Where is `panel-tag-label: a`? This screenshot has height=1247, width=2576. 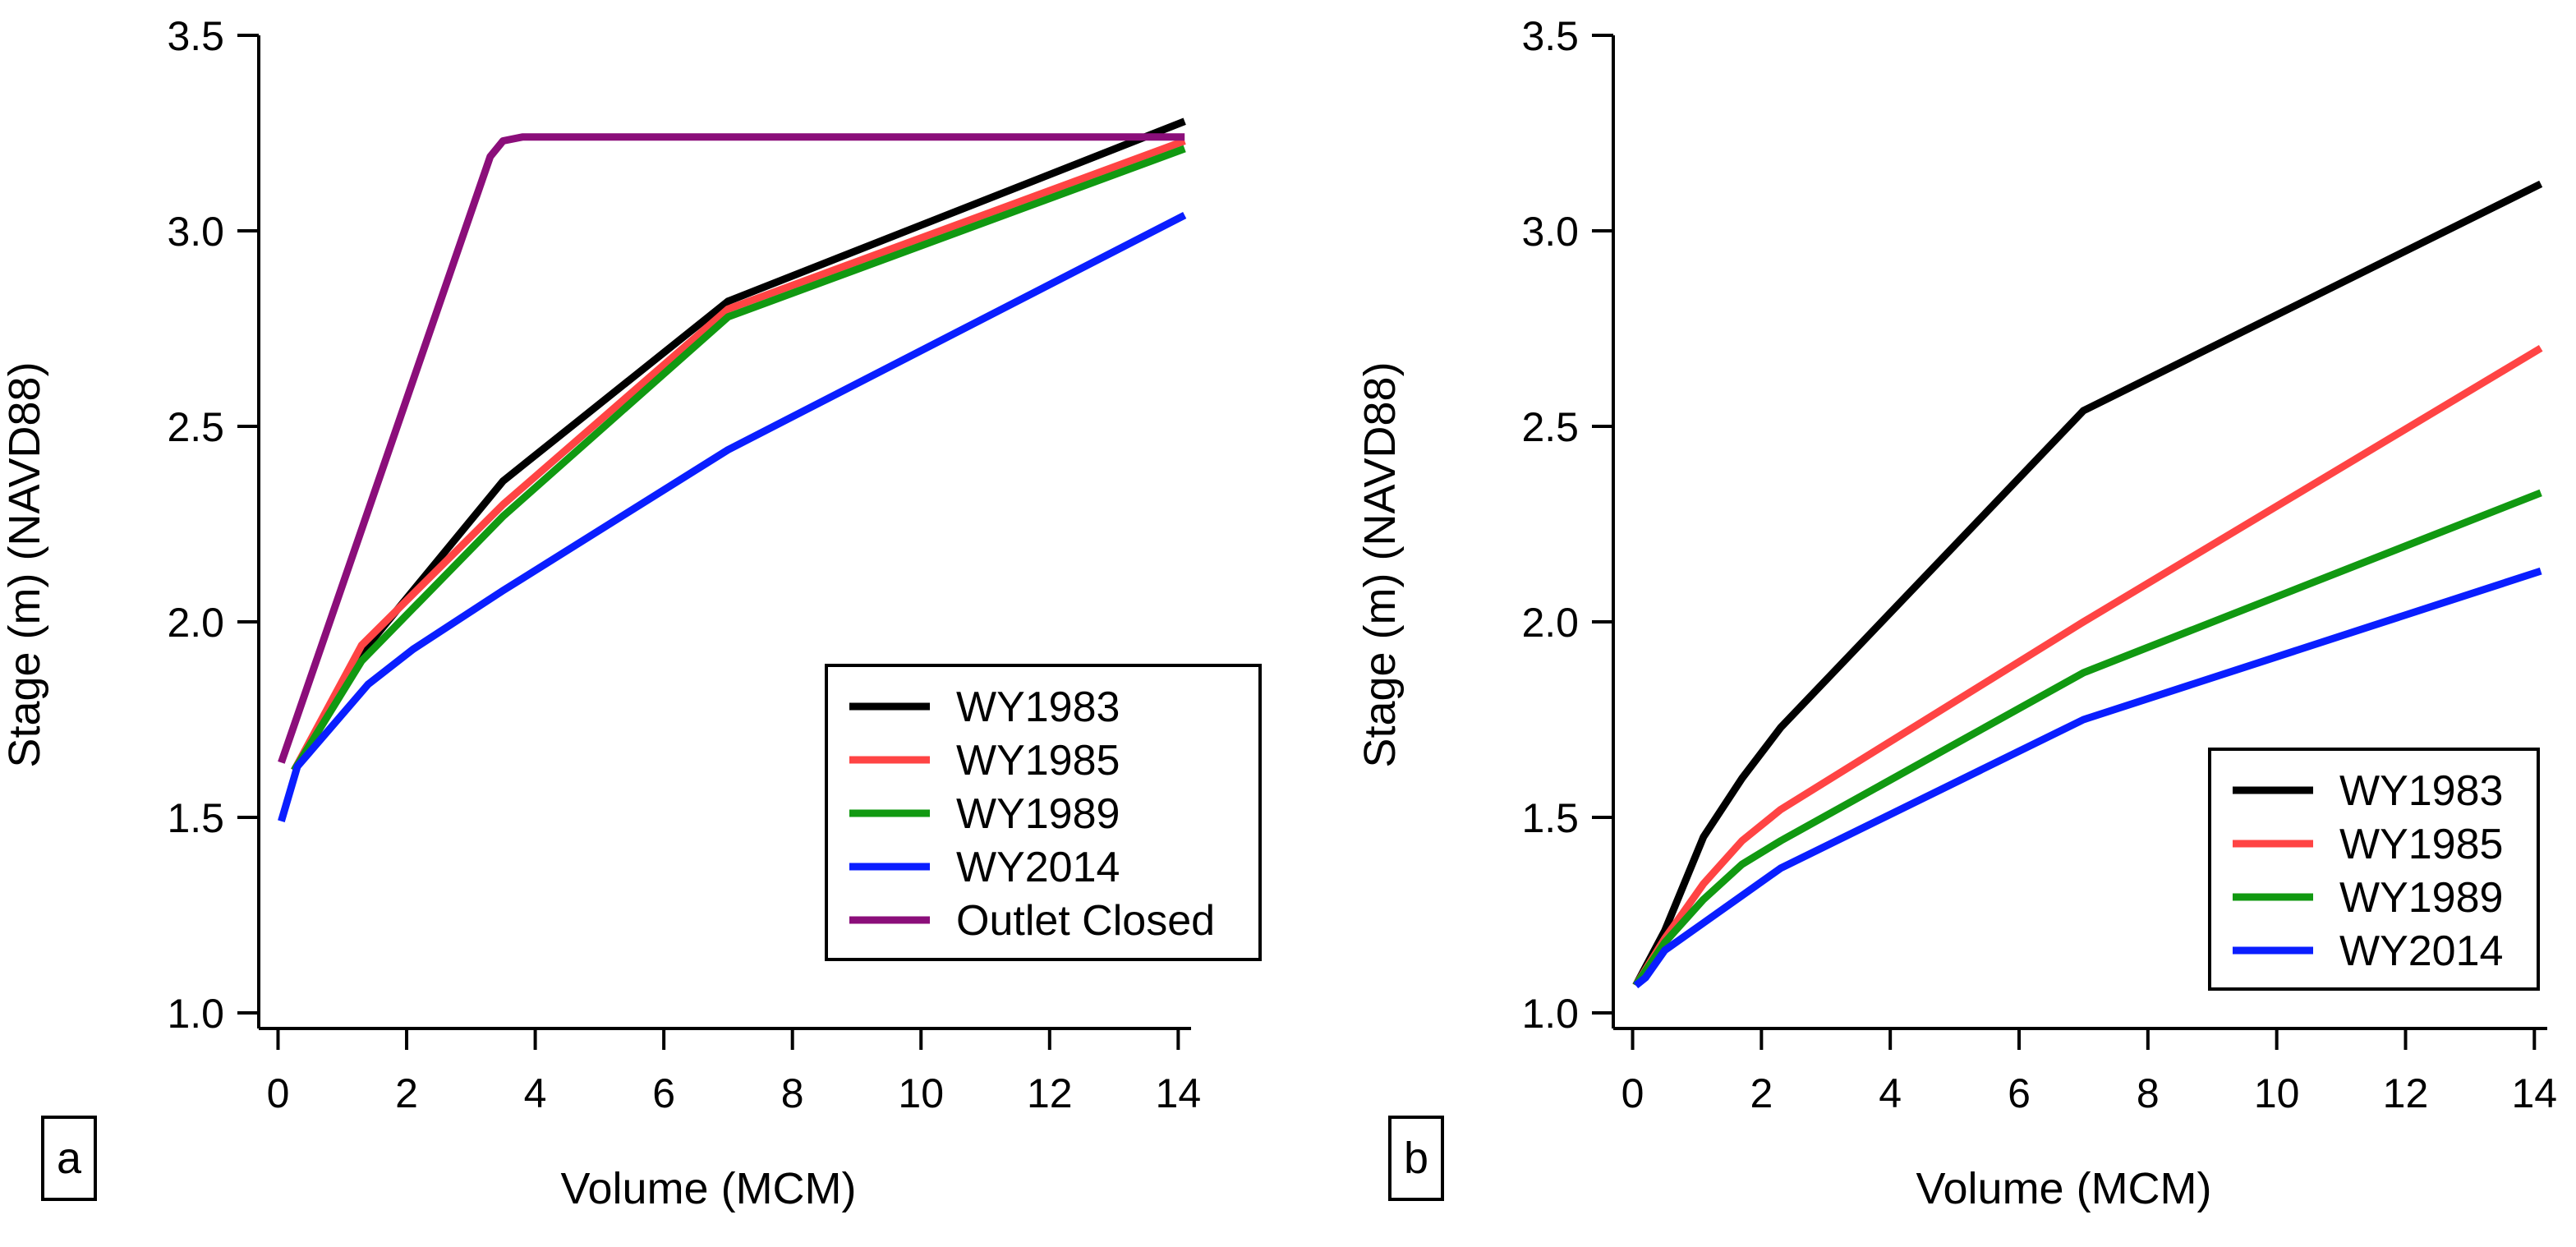 panel-tag-label: a is located at coordinates (69, 1158).